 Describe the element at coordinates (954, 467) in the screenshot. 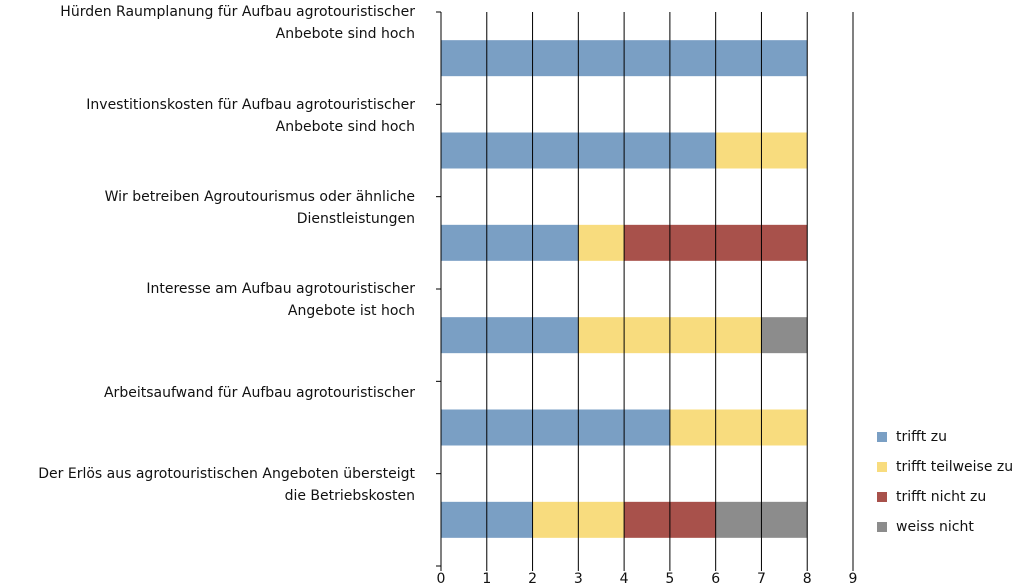

I see `legend-label: trifft teilweise zu` at that location.